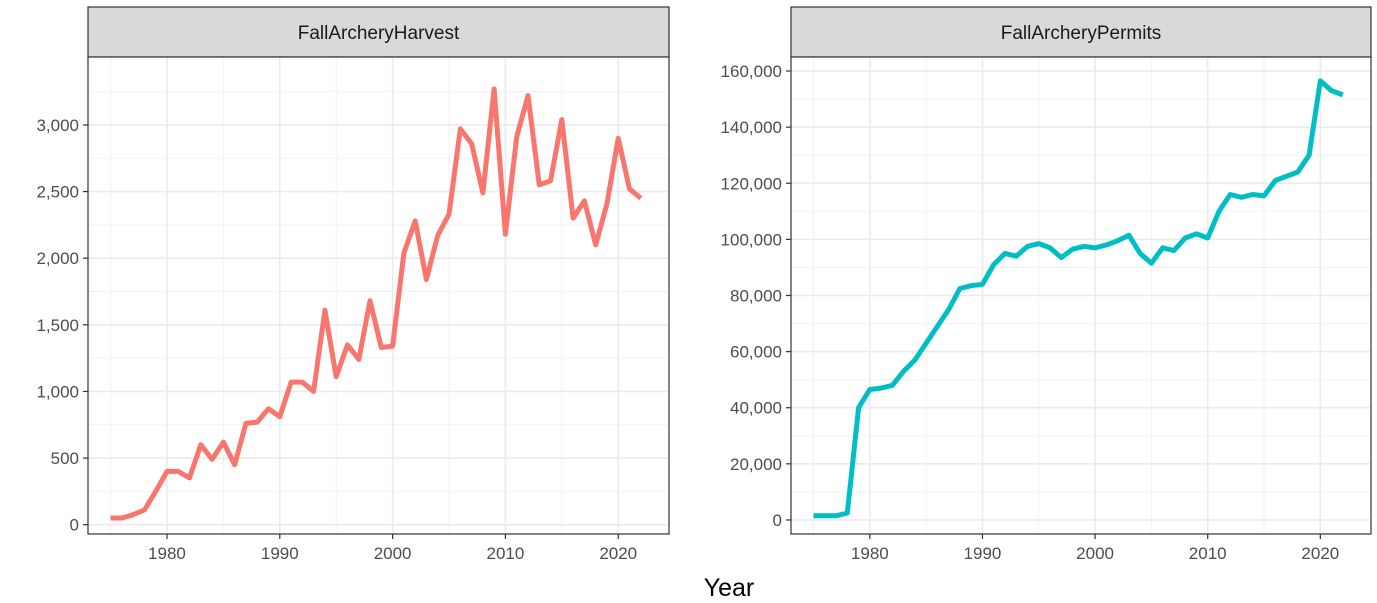  What do you see at coordinates (57, 192) in the screenshot?
I see `y-tick-label: 2,500` at bounding box center [57, 192].